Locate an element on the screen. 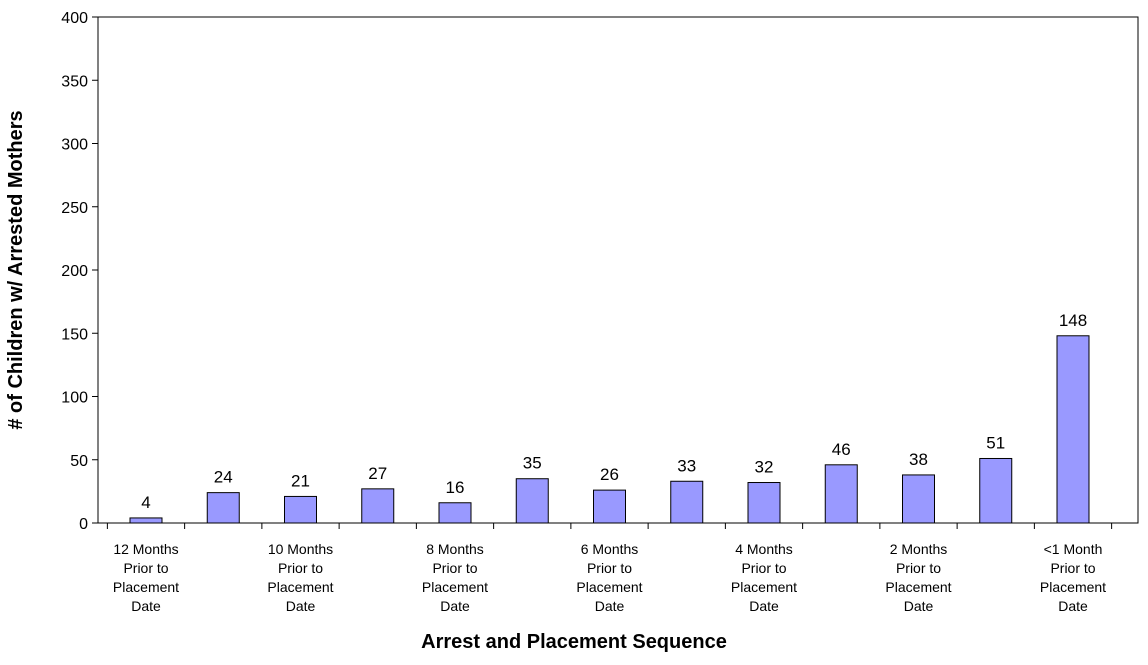 The image size is (1148, 665). value-label: 26 is located at coordinates (609, 474).